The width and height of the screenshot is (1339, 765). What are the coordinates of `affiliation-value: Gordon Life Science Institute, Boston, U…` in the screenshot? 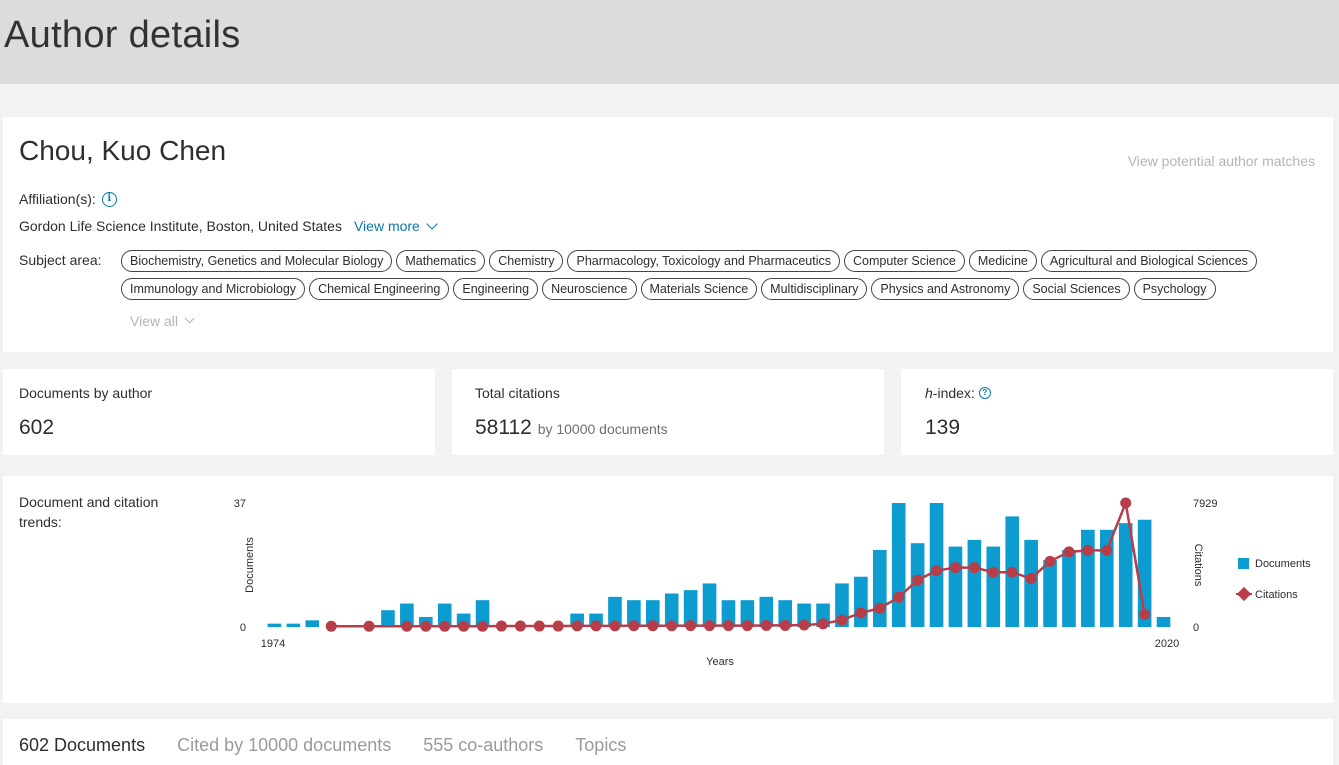 It's located at (180, 226).